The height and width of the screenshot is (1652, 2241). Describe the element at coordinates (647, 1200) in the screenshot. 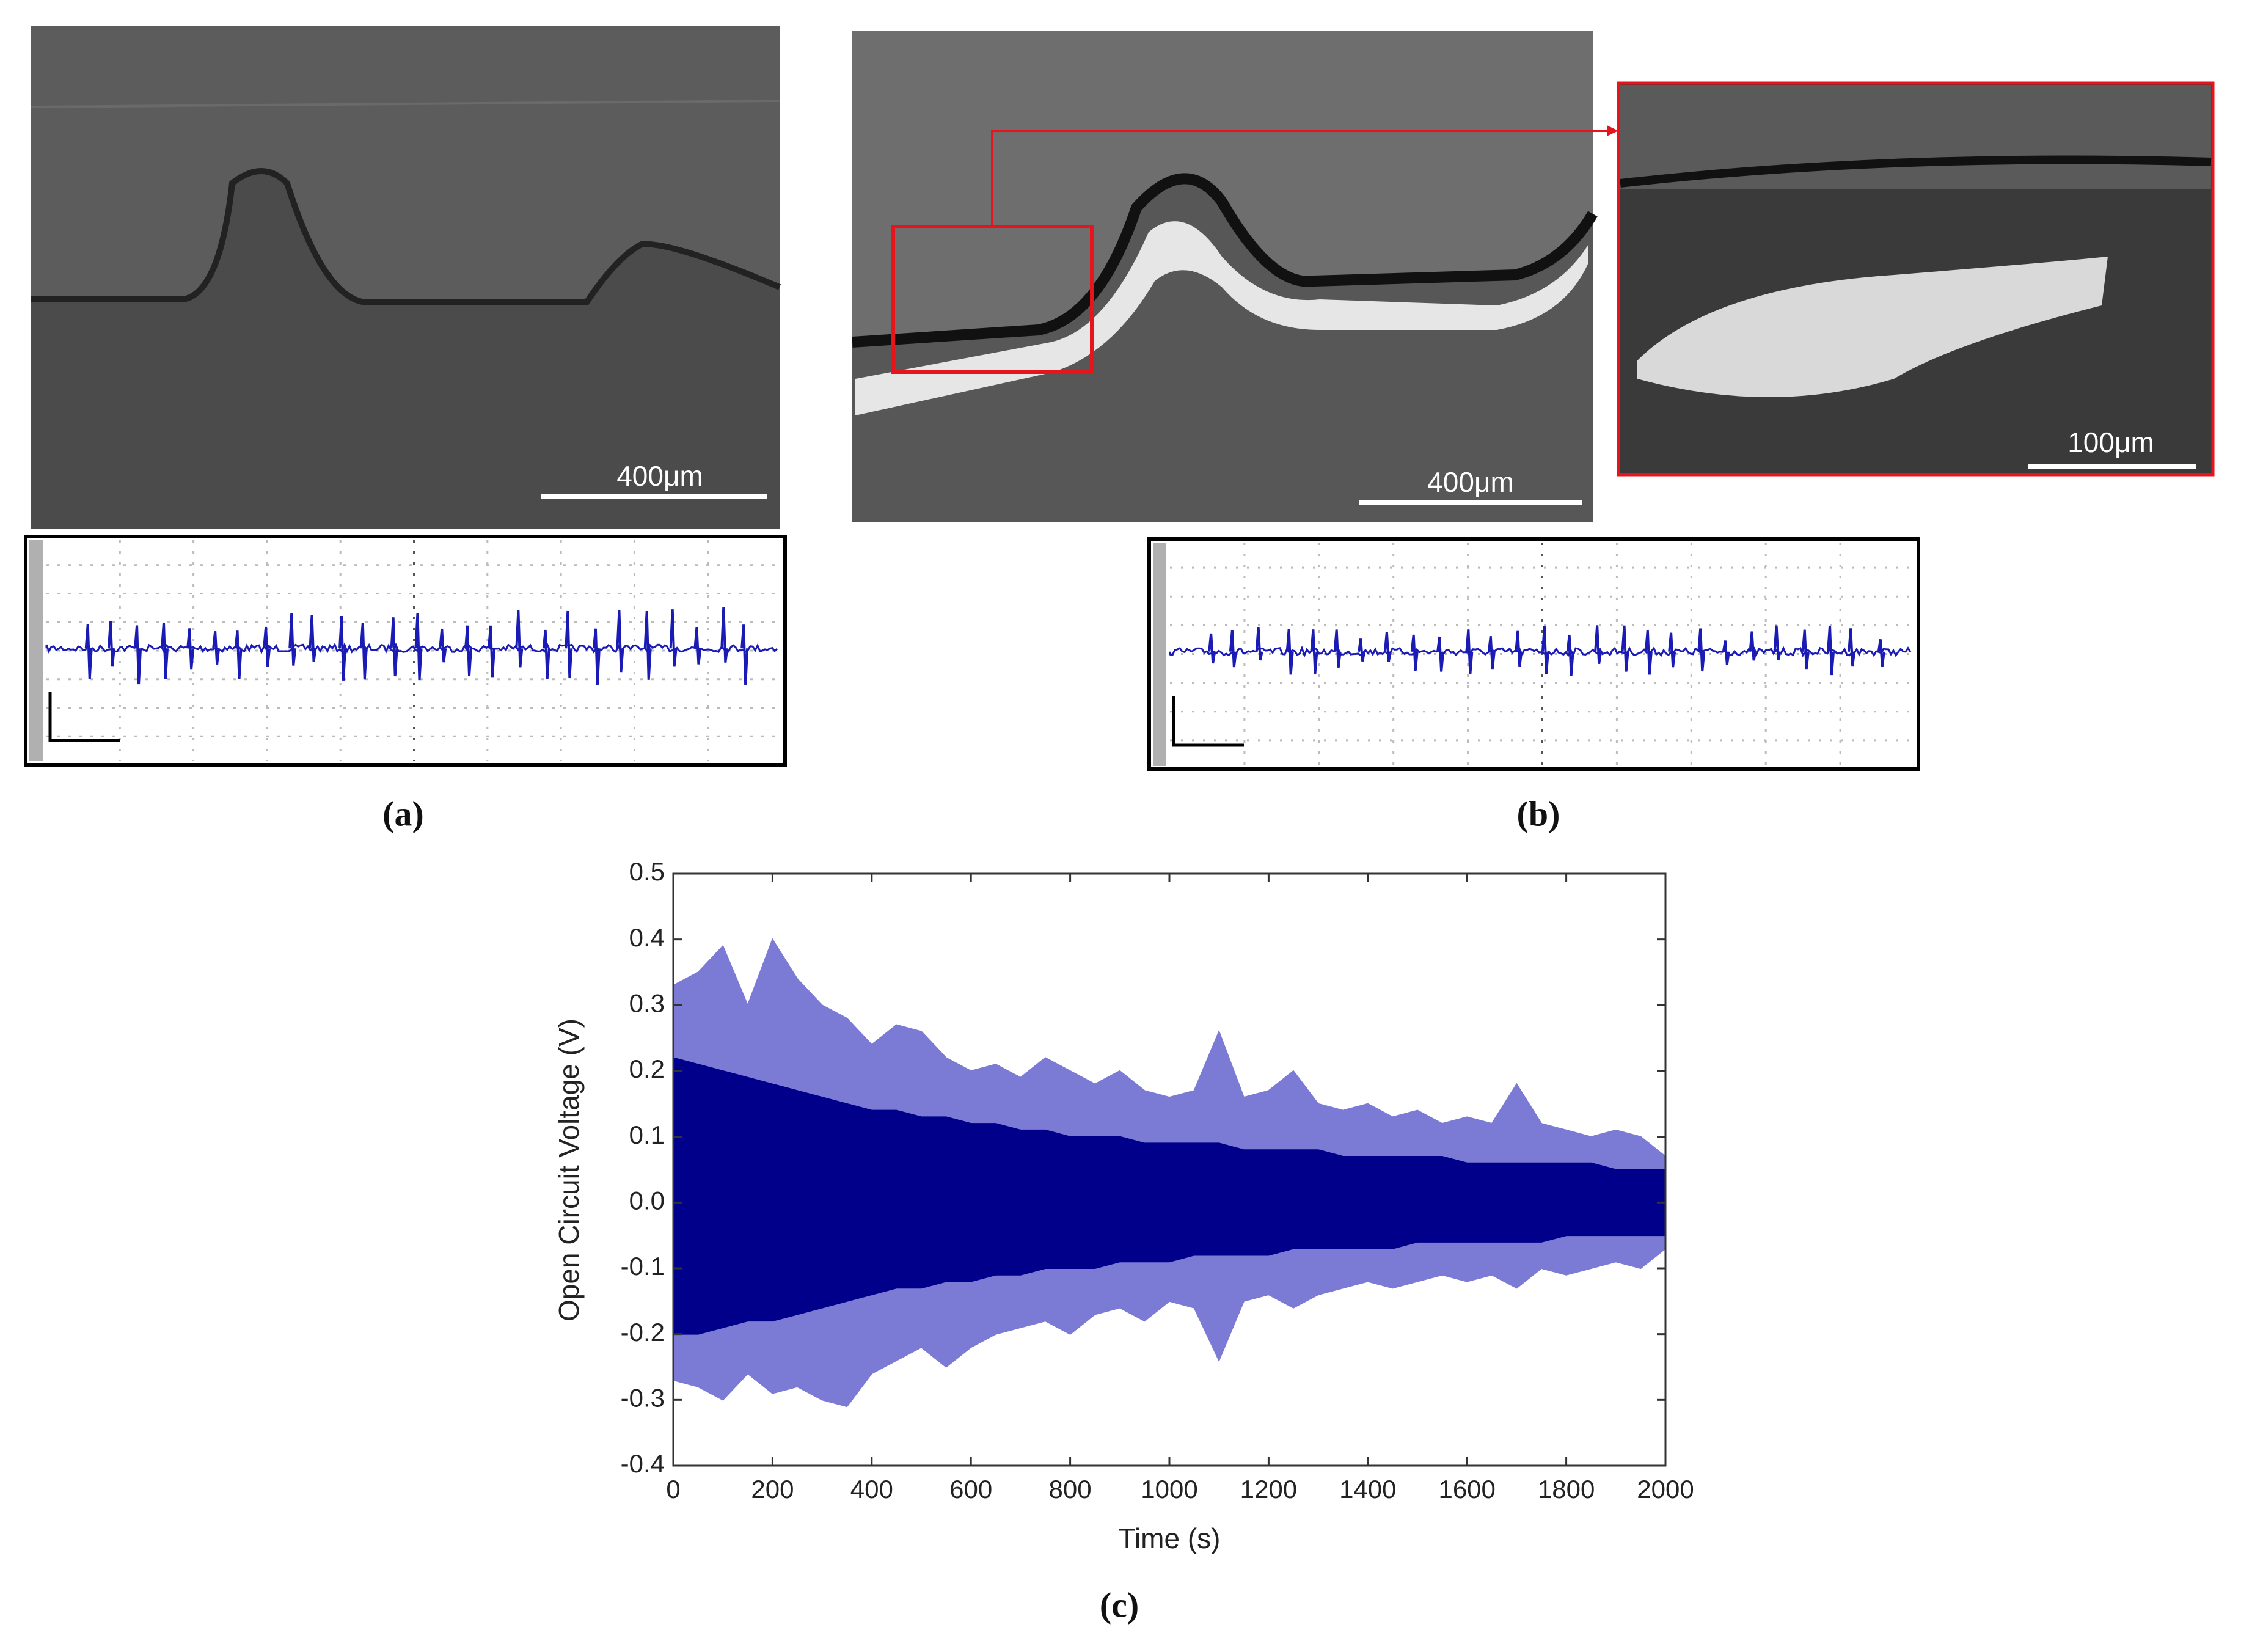

I see `y-tick-label: 0.0` at that location.